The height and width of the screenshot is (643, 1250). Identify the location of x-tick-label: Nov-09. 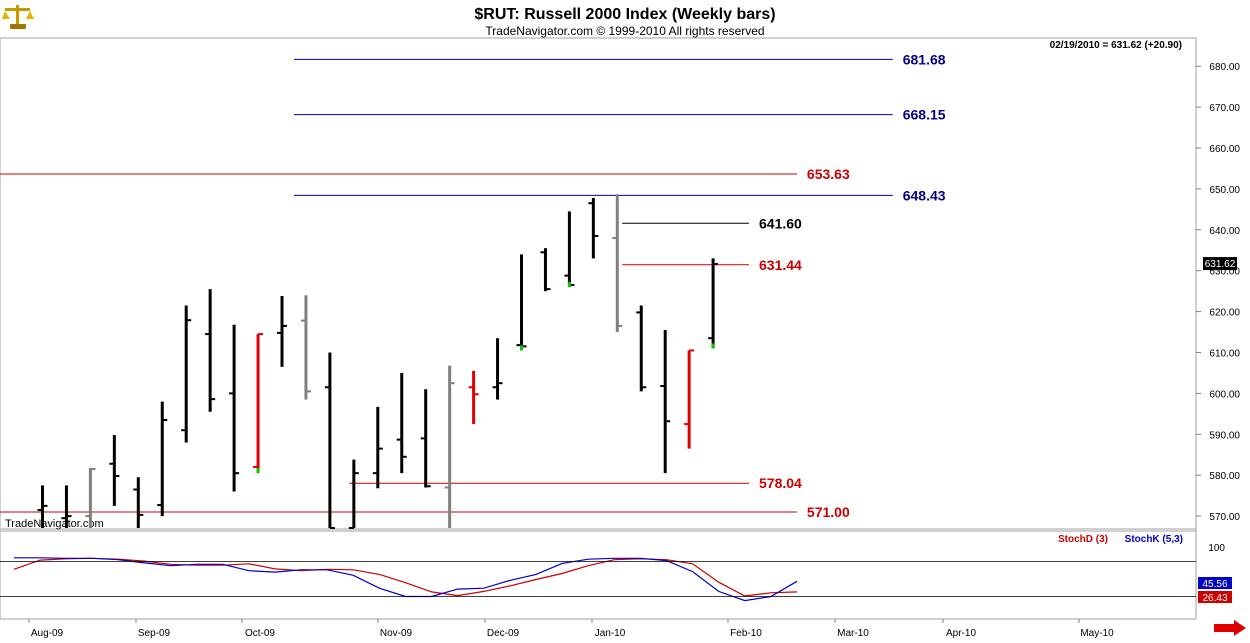
(396, 633).